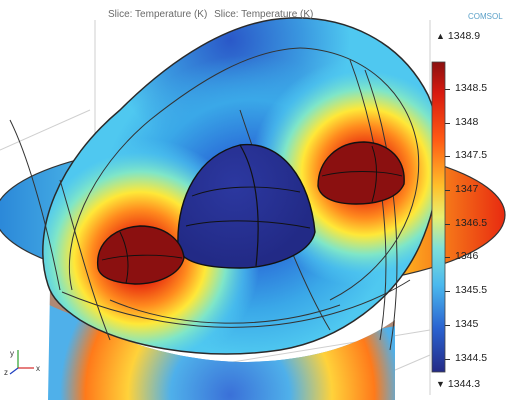 The height and width of the screenshot is (400, 522). Describe the element at coordinates (12, 353) in the screenshot. I see `axis-y-label: y` at that location.